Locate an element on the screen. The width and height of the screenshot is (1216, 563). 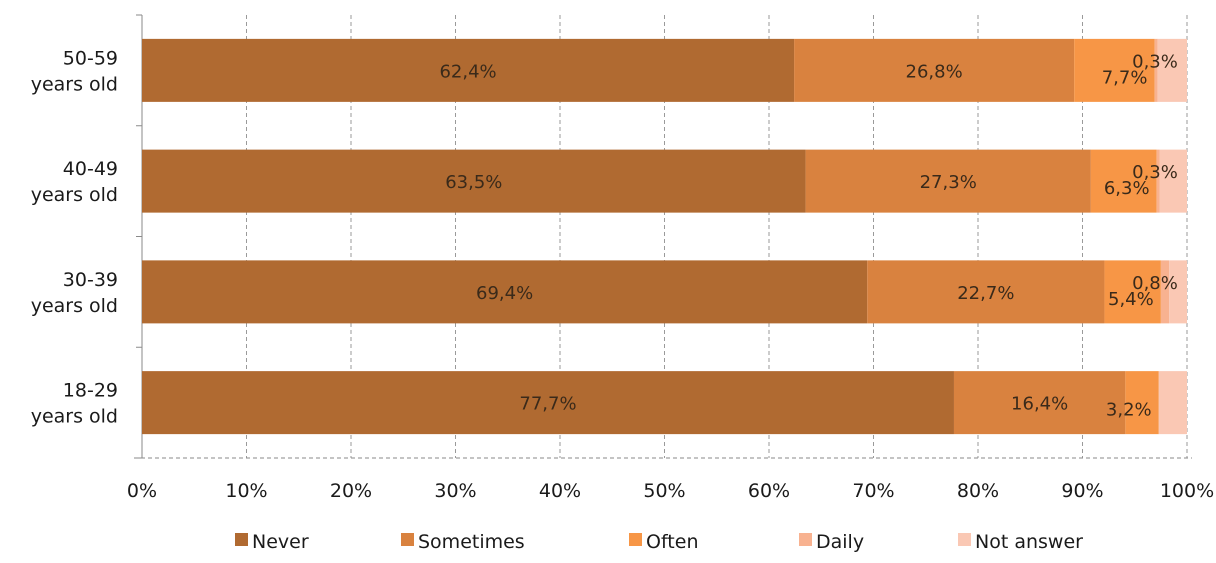
legend-label: Not answer is located at coordinates (1029, 542).